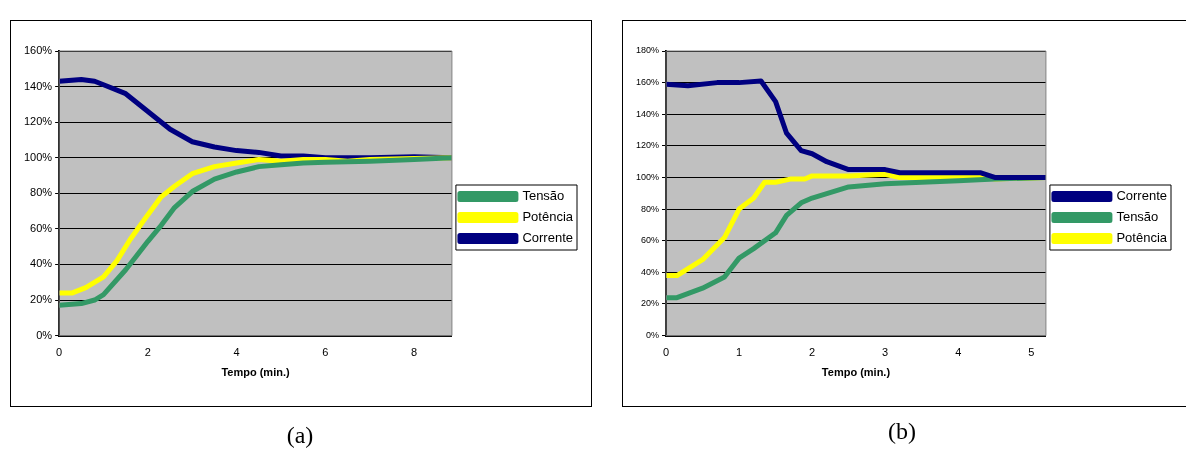 The width and height of the screenshot is (1186, 463). What do you see at coordinates (414, 352) in the screenshot?
I see `x-tick-label: 8` at bounding box center [414, 352].